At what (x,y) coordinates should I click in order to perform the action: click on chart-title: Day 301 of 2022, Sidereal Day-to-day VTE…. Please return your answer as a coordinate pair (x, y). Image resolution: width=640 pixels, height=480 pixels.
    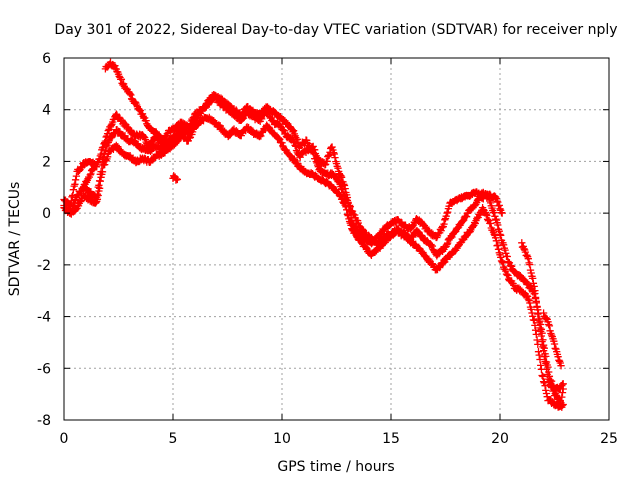
    Looking at the image, I should click on (335, 30).